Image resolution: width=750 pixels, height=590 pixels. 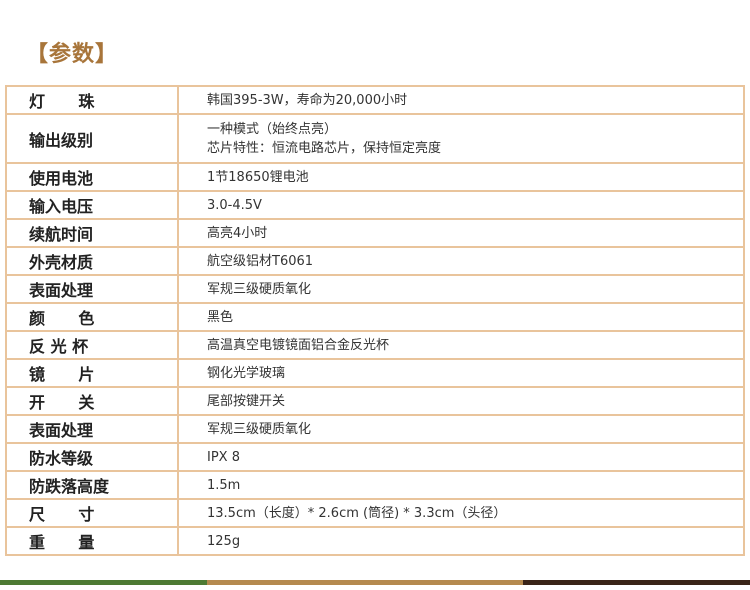 What do you see at coordinates (92, 205) in the screenshot?
I see `spec-label: 输入电压` at bounding box center [92, 205].